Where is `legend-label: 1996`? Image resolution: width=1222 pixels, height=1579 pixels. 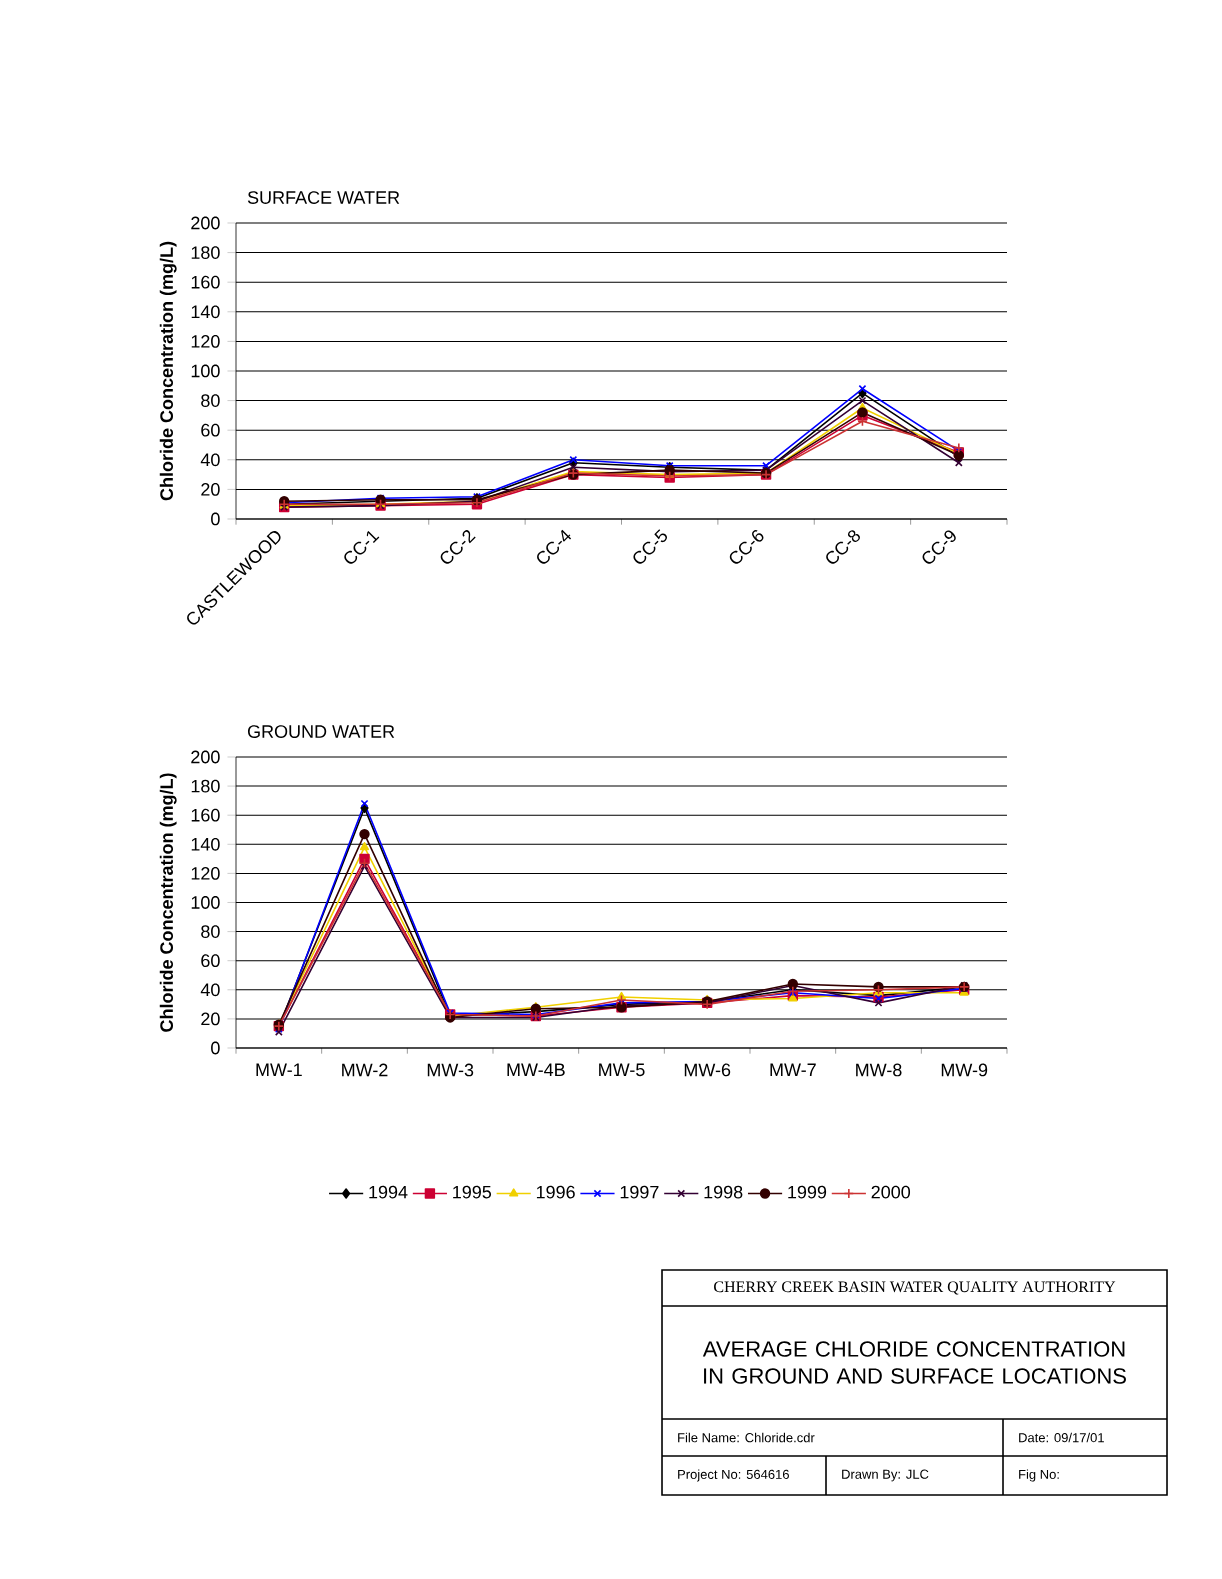 legend-label: 1996 is located at coordinates (555, 1192).